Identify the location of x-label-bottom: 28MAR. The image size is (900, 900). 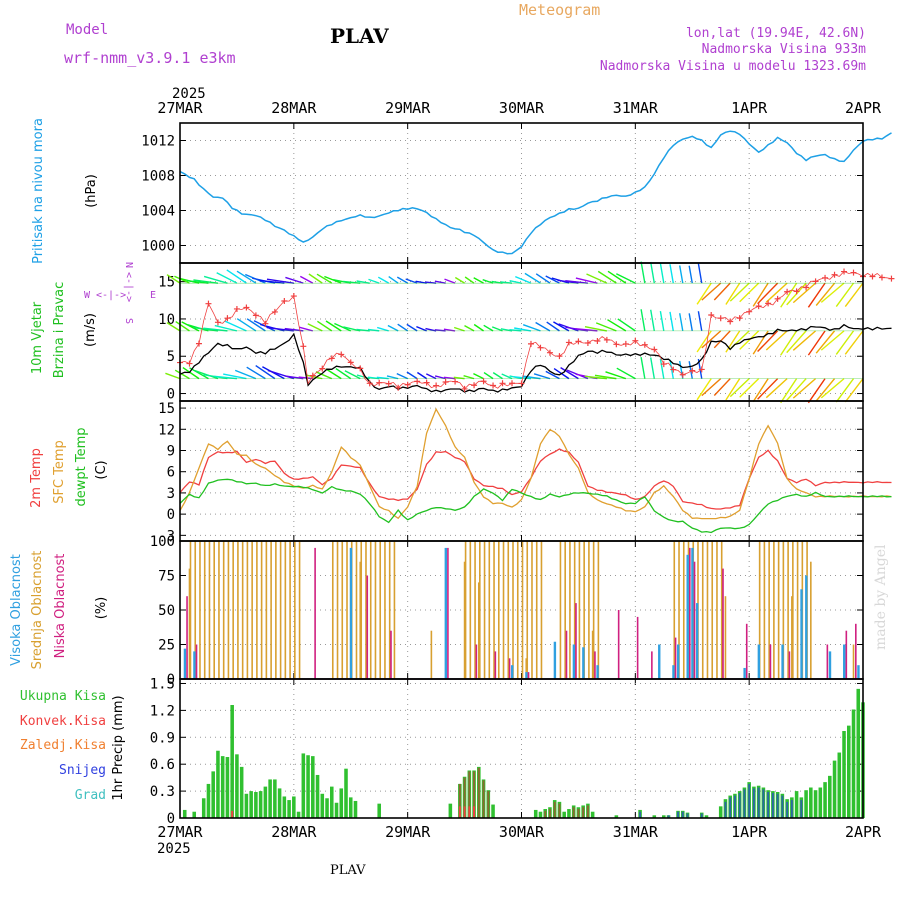
(294, 832).